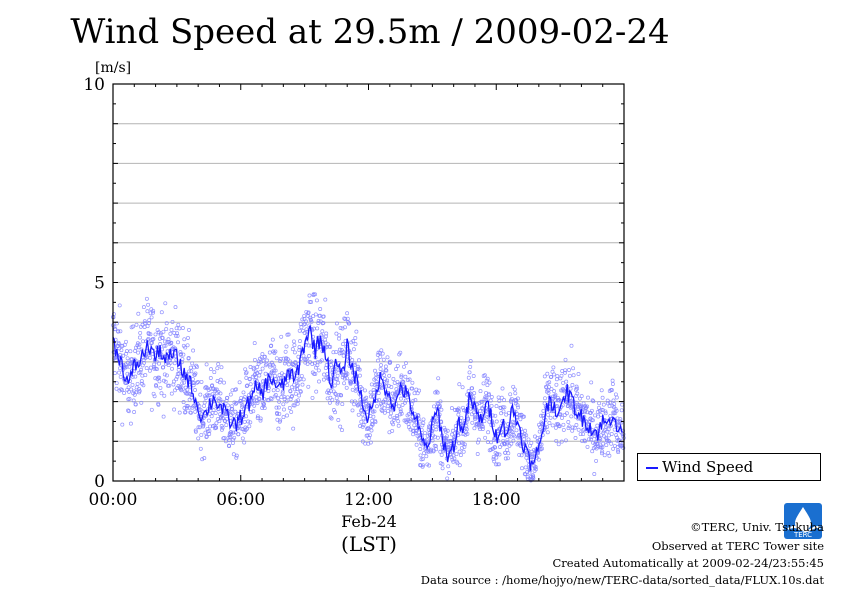 This screenshot has height=595, width=842. What do you see at coordinates (757, 527) in the screenshot?
I see `footer-copyright: ©TERC, Univ. Tsukuba` at bounding box center [757, 527].